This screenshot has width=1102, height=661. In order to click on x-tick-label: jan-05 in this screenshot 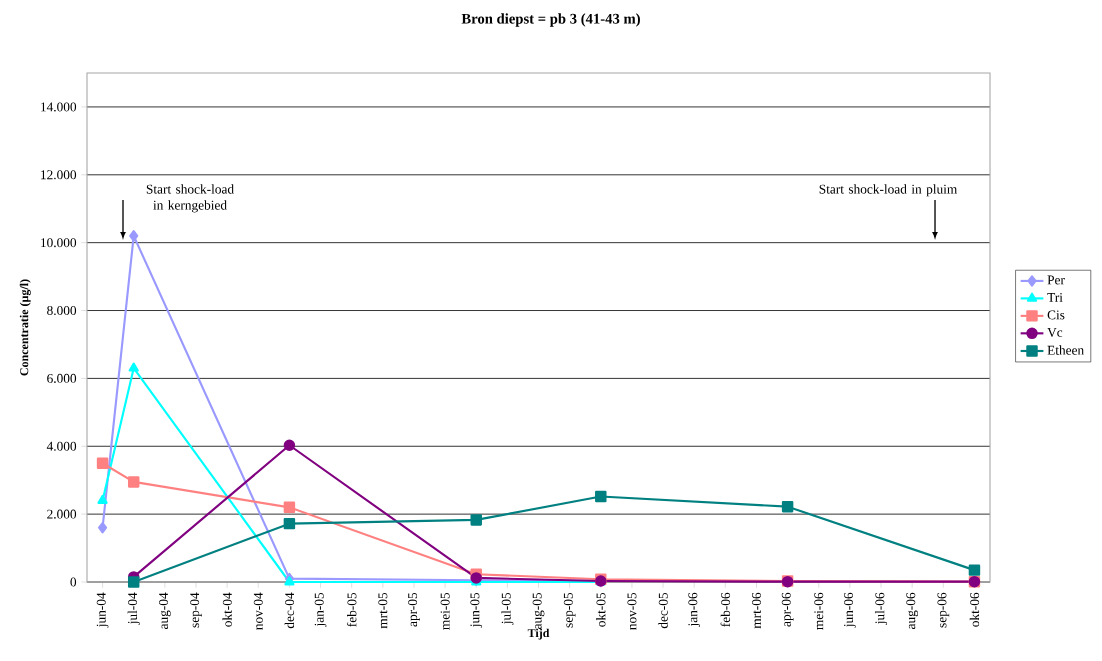, I will do `click(320, 609)`.